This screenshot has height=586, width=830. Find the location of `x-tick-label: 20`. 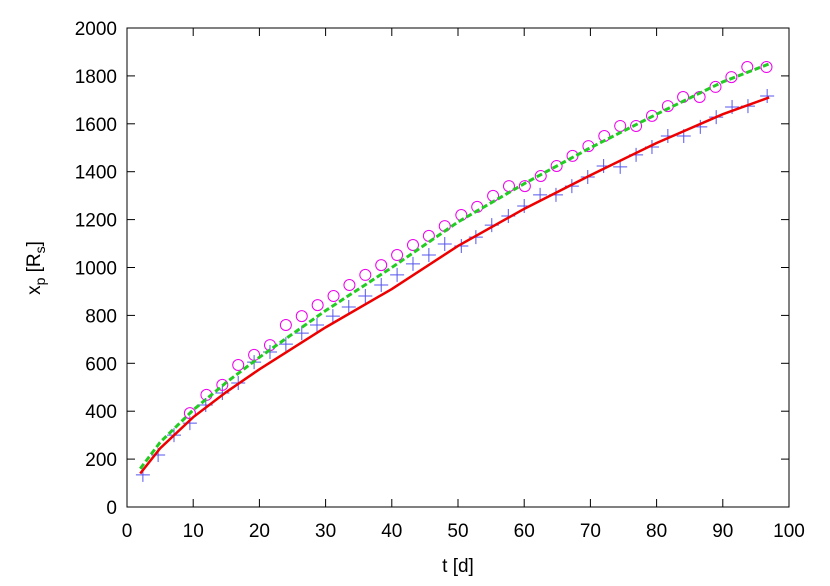

x-tick-label: 20 is located at coordinates (259, 531).